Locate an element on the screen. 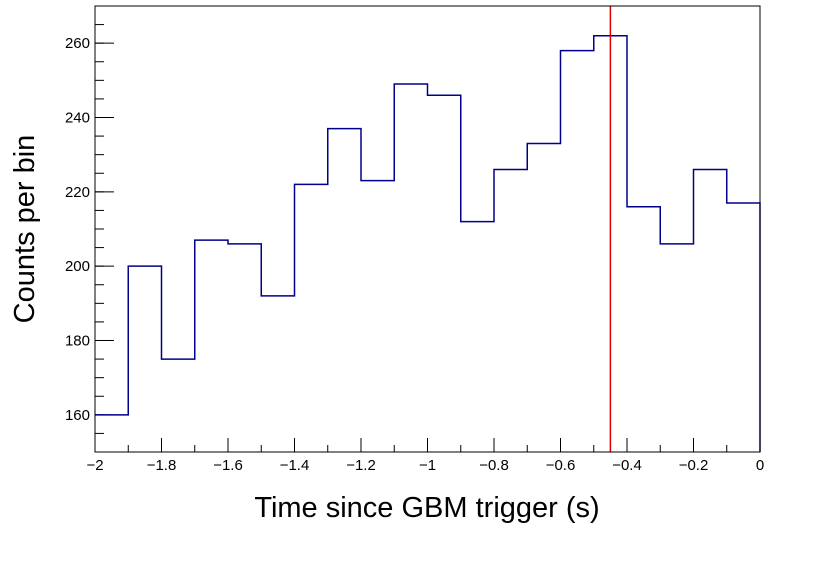 Image resolution: width=830 pixels, height=561 pixels. x-tick-label: −1.8 is located at coordinates (162, 465).